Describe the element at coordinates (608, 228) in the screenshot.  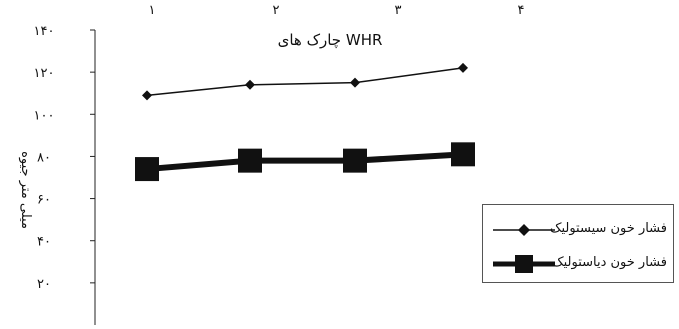
I see `legend-label-systolic: فشار خون سیستولیک` at that location.